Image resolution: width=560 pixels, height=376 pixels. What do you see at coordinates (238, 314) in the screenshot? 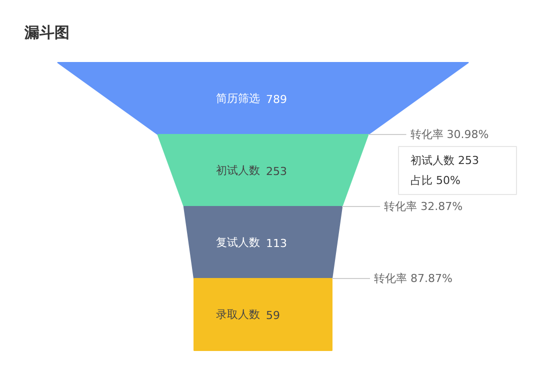
I see `category-label: 录取人数` at bounding box center [238, 314].